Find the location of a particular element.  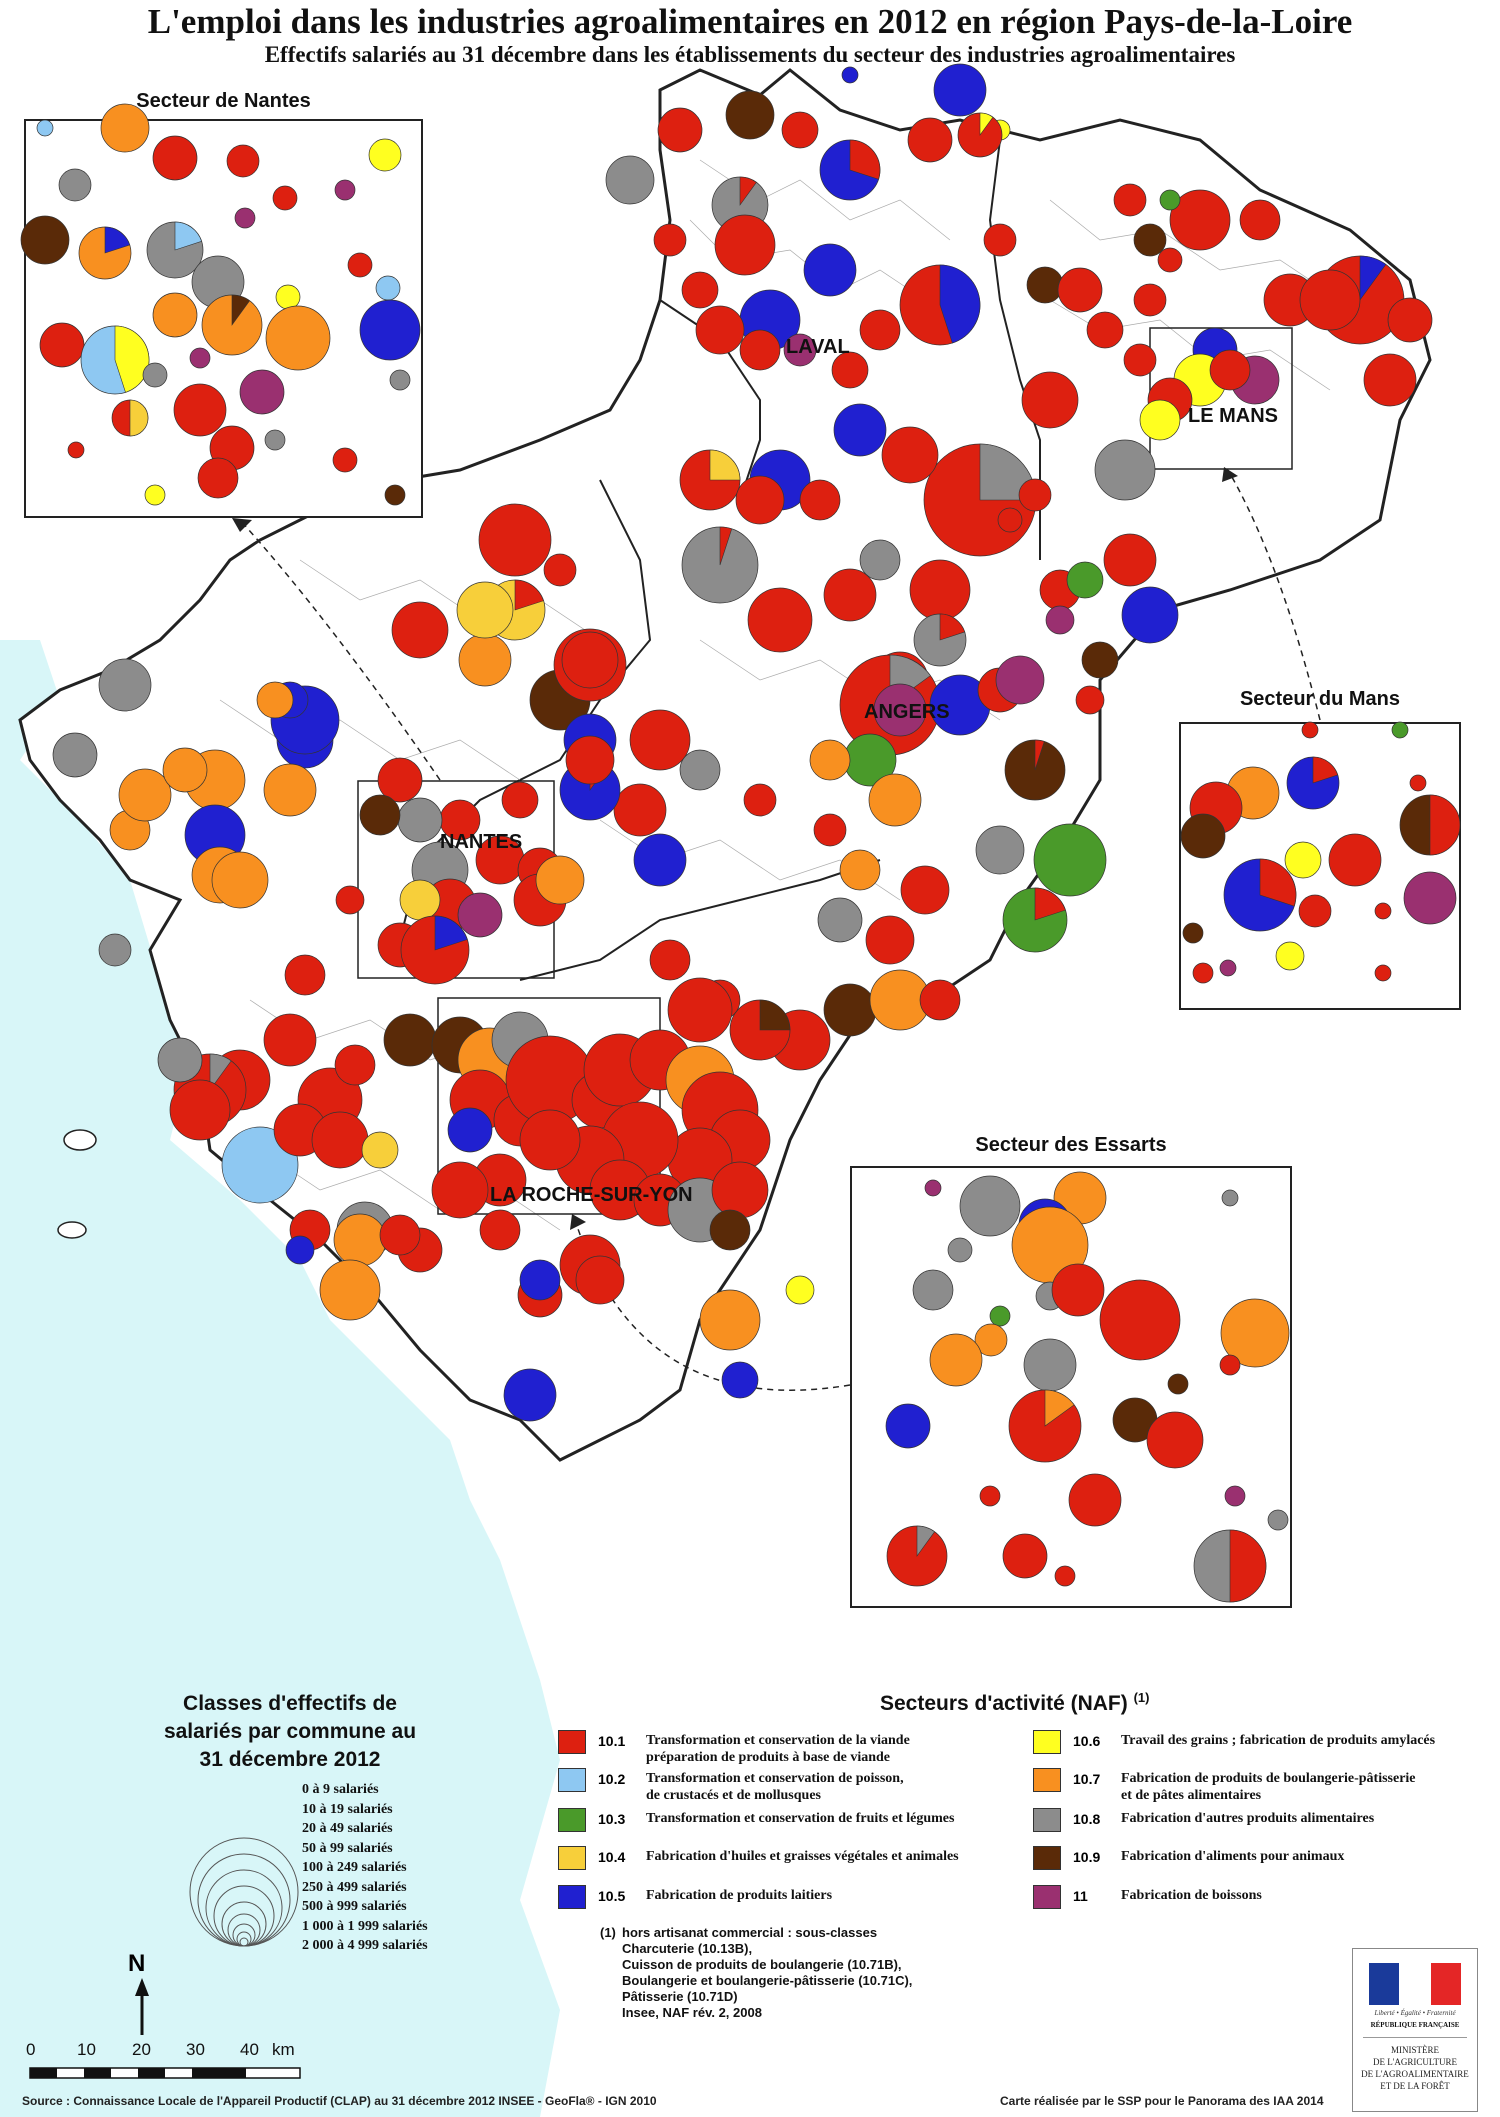

ile-de-noirmoutier is located at coordinates (80, 1140).